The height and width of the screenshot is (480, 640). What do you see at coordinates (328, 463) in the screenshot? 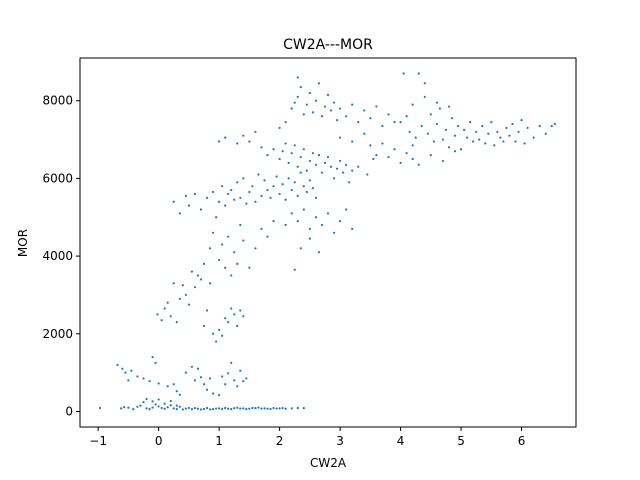
I see `x-axis-label: CW2A` at bounding box center [328, 463].